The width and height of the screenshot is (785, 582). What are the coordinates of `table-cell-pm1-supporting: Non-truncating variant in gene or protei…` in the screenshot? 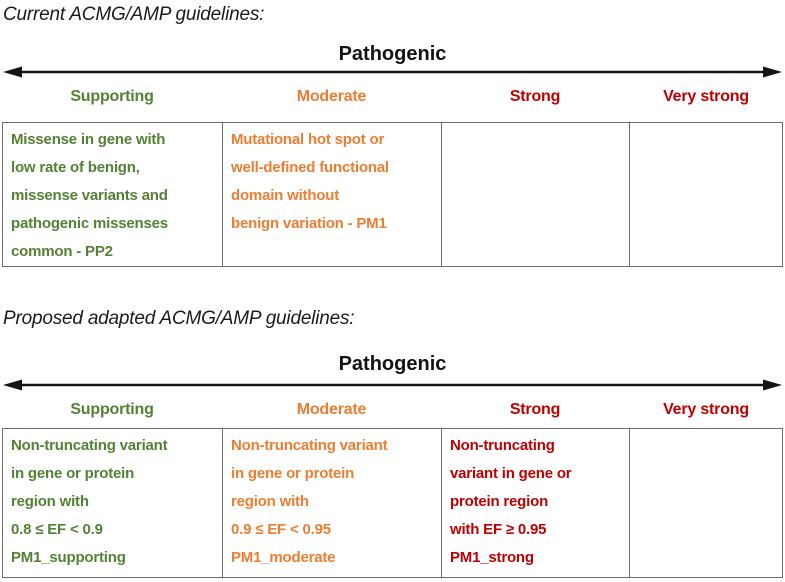 It's located at (113, 503).